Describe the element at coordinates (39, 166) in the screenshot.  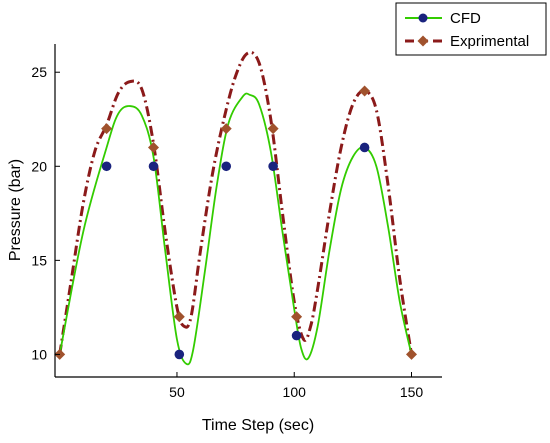
I see `y-tick-label: 20` at that location.